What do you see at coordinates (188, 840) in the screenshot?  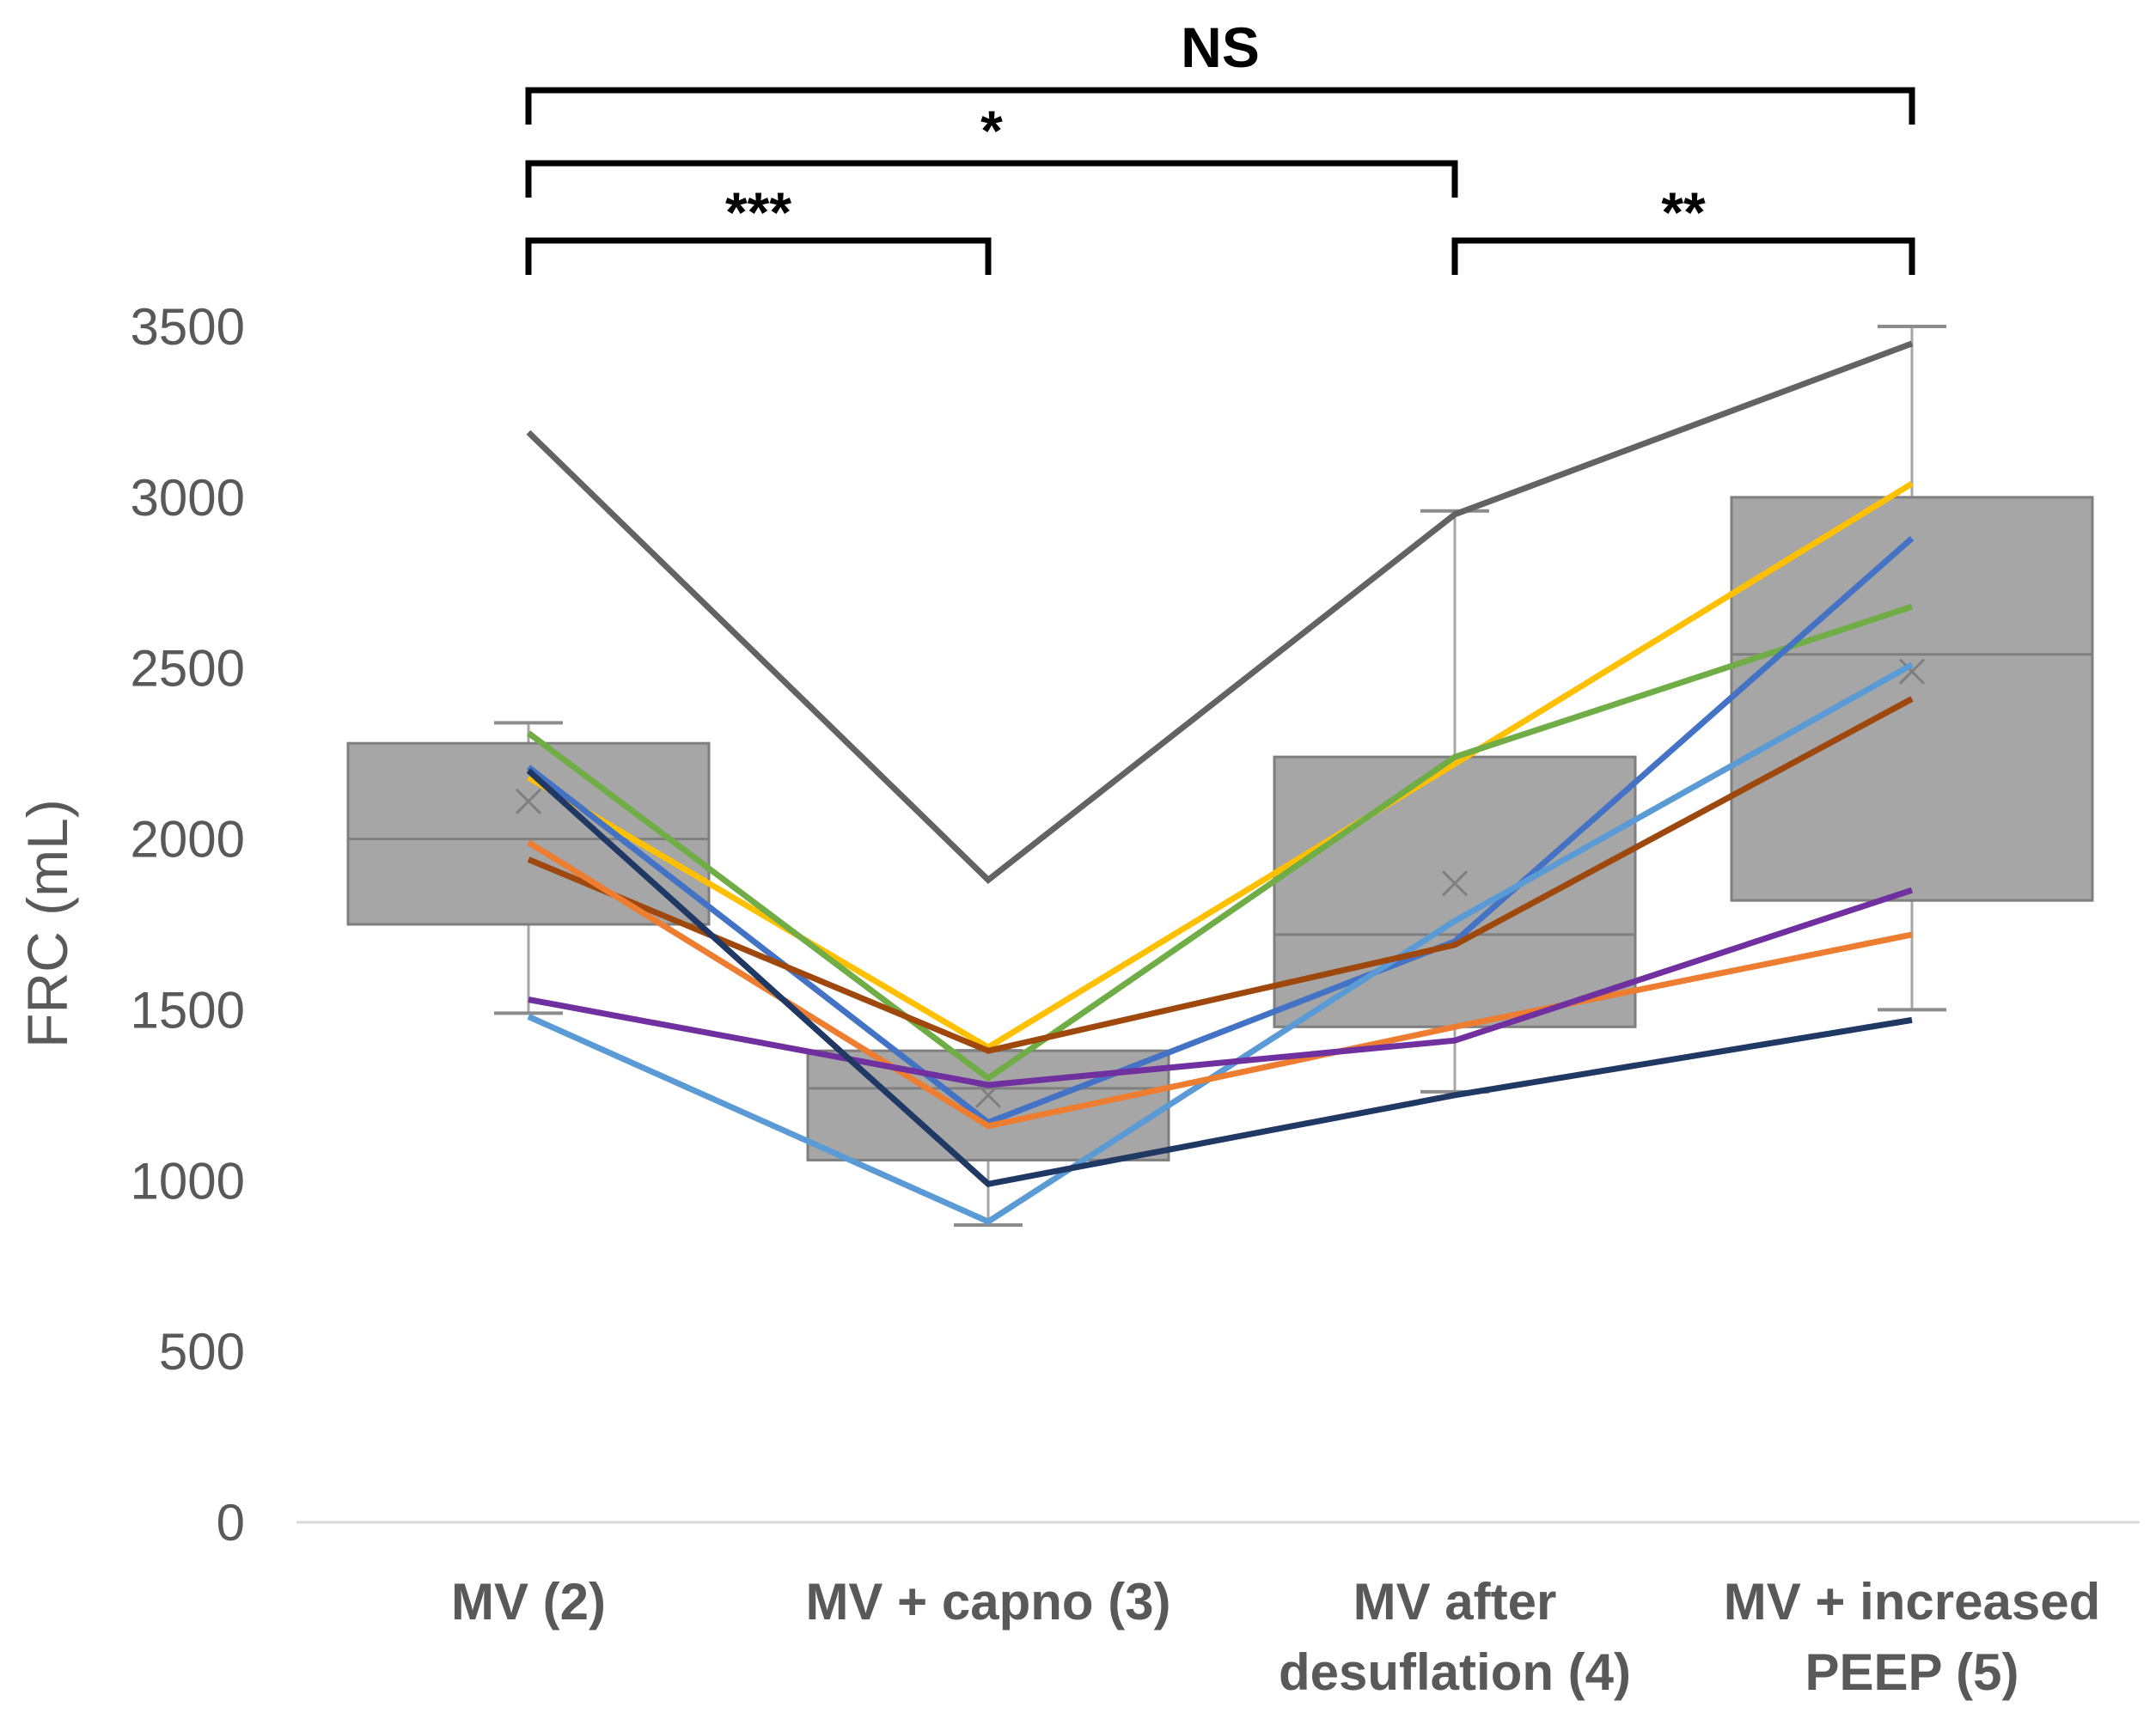 I see `y-tick-label: 2000` at bounding box center [188, 840].